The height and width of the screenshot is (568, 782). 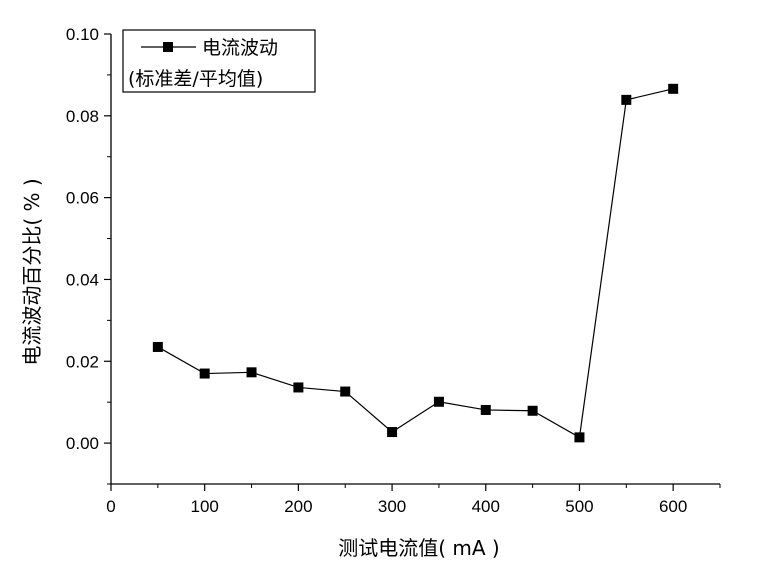 I want to click on x-tick-label: 400, so click(x=486, y=506).